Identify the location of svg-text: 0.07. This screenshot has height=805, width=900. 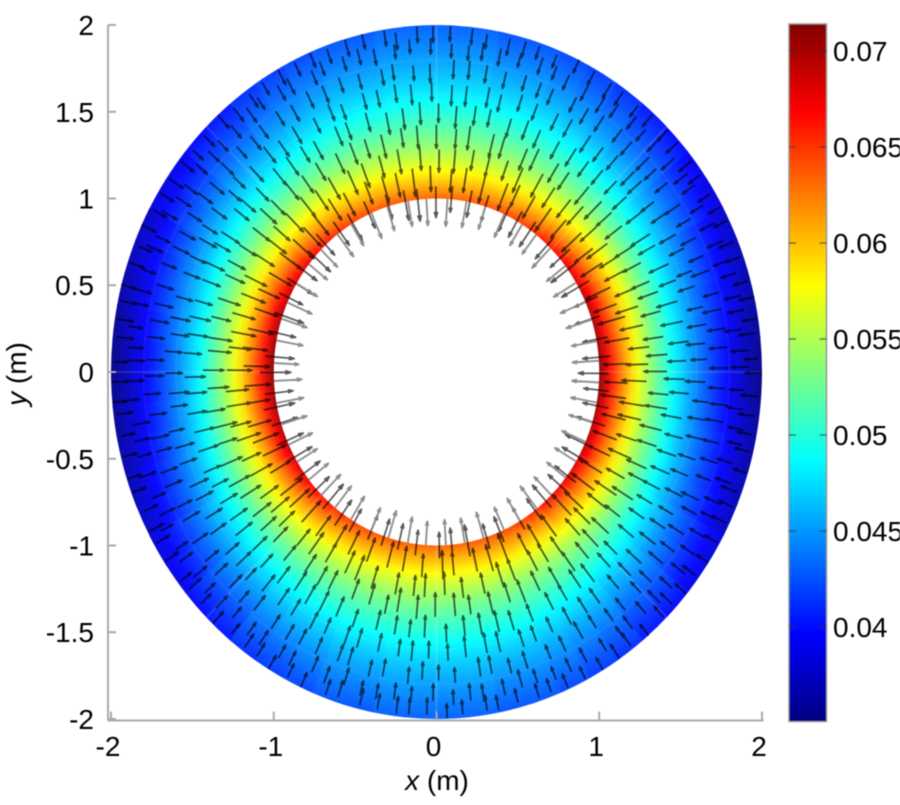
(860, 51).